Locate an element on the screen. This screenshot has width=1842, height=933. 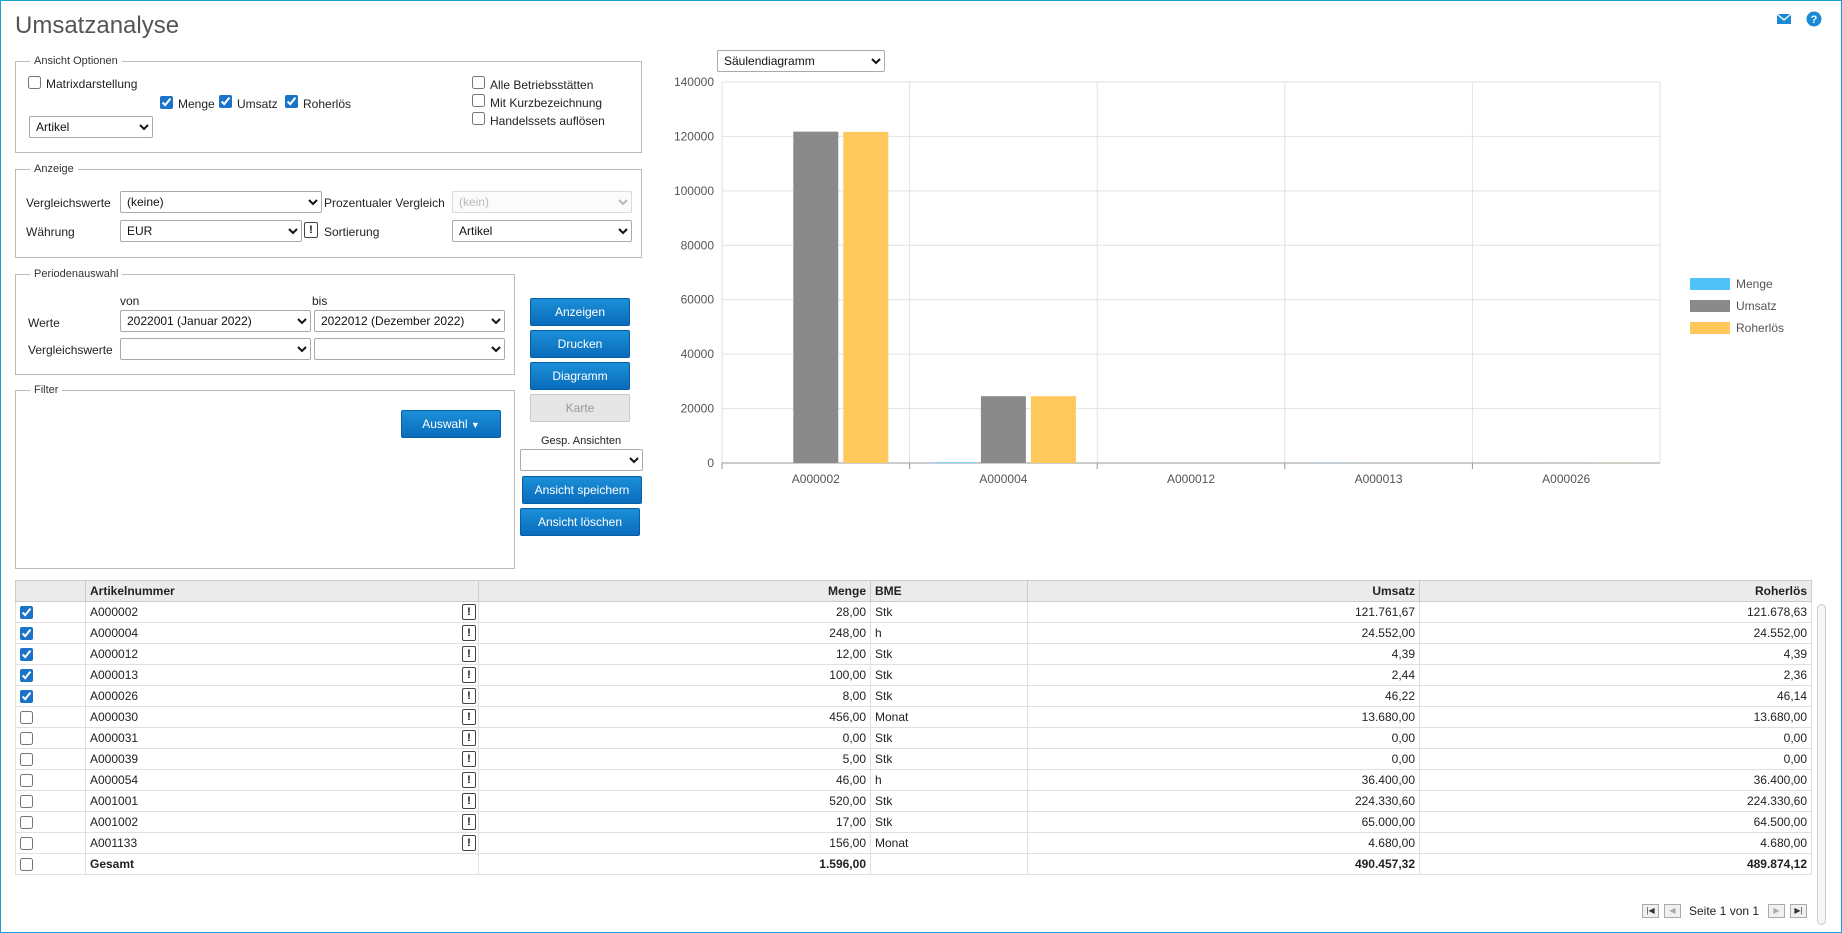
ansicht-speichern-button: Ansicht speichern is located at coordinates (582, 490).